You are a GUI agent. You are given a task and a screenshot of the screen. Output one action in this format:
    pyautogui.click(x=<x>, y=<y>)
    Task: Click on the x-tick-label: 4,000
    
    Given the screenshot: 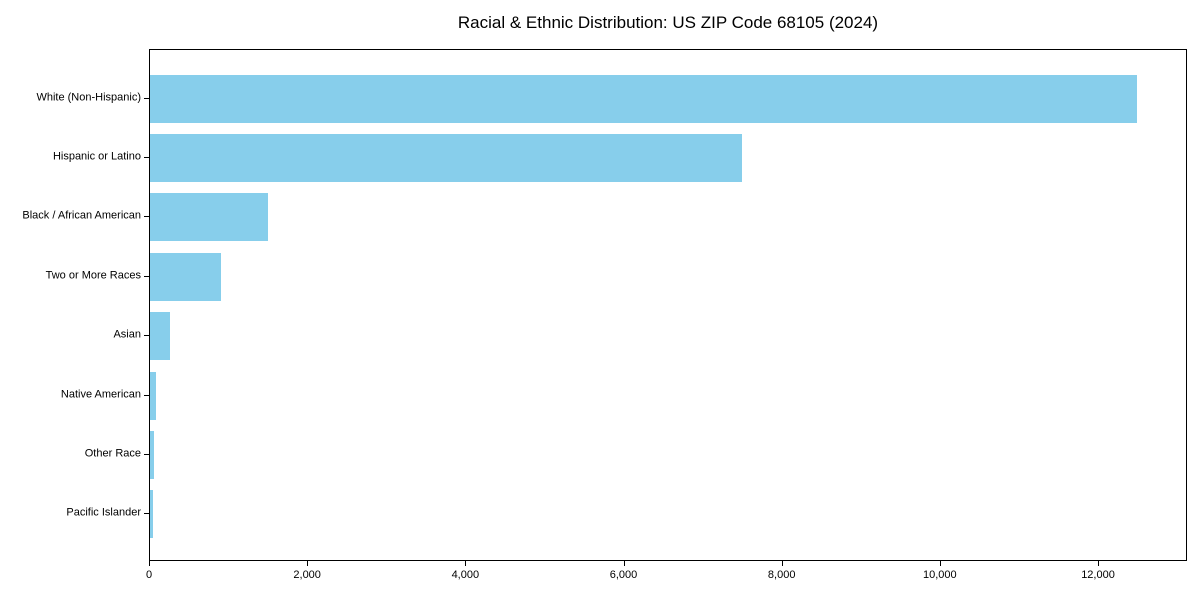 What is the action you would take?
    pyautogui.click(x=465, y=575)
    